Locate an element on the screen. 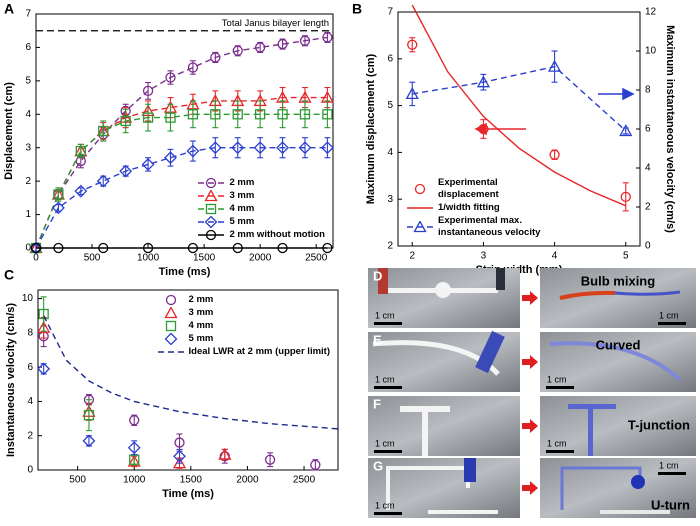 The width and height of the screenshot is (700, 526). photo-after: 1 cm T-junction is located at coordinates (618, 426).